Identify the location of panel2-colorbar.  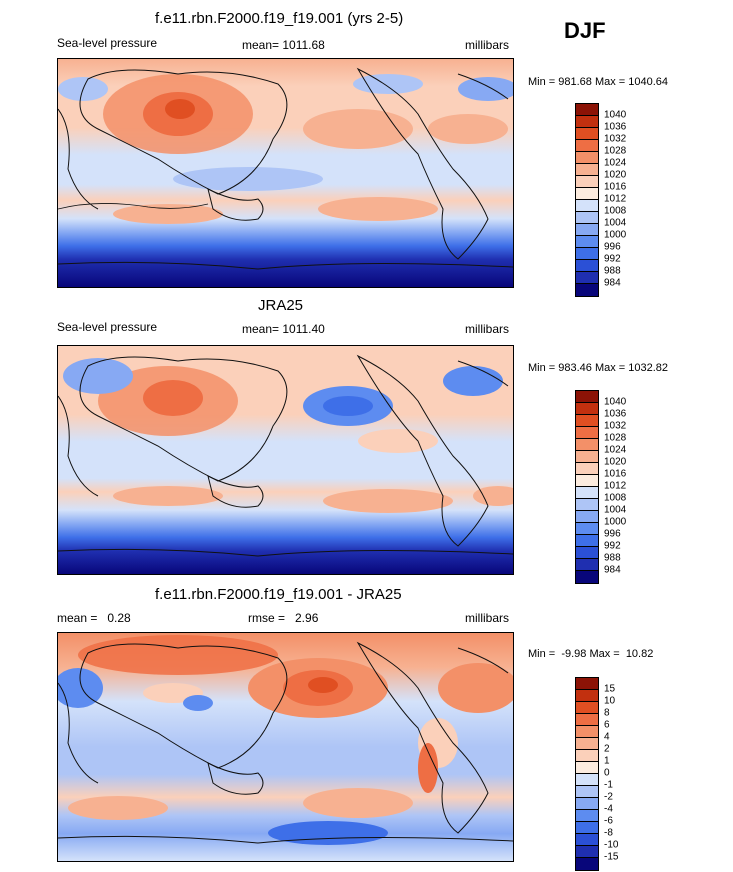
(587, 487).